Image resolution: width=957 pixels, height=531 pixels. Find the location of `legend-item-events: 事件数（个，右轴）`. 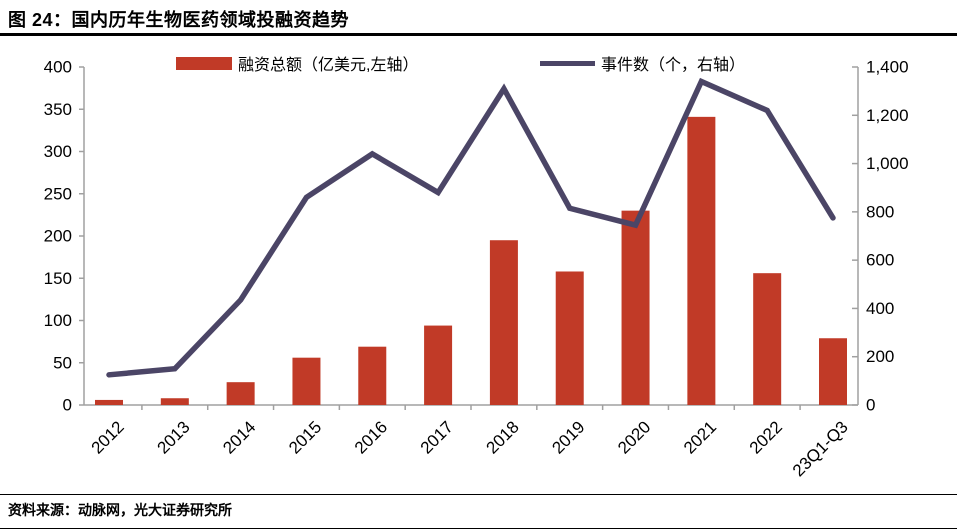

legend-item-events: 事件数（个，右轴） is located at coordinates (642, 64).